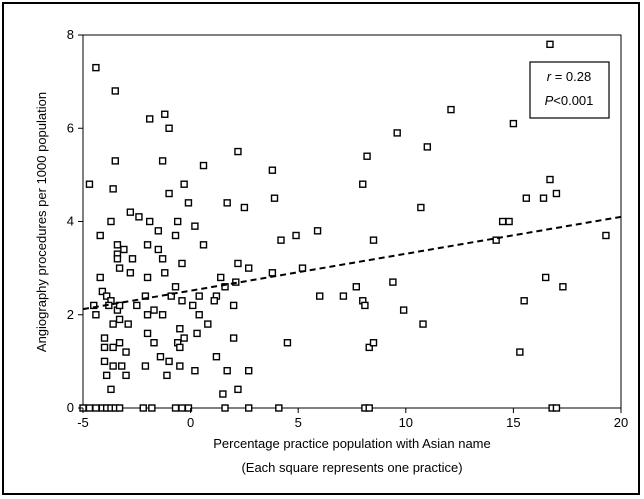 The height and width of the screenshot is (499, 644). What do you see at coordinates (70, 314) in the screenshot?
I see `y-tick-label: 2` at bounding box center [70, 314].